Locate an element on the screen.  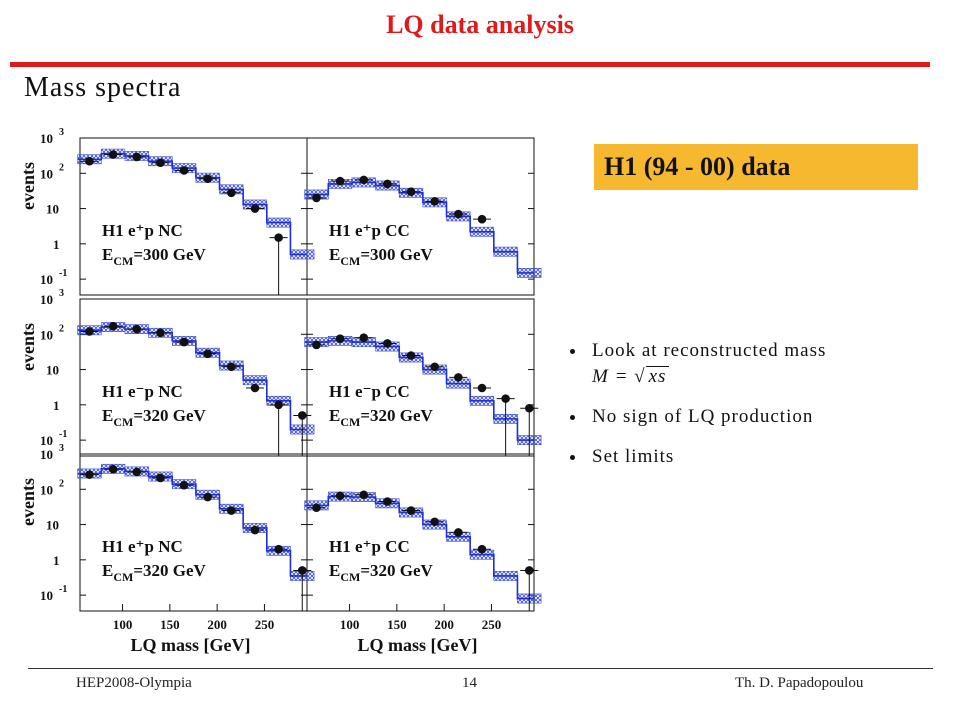
footer-author: Th. D. Papadopoulou is located at coordinates (799, 683).